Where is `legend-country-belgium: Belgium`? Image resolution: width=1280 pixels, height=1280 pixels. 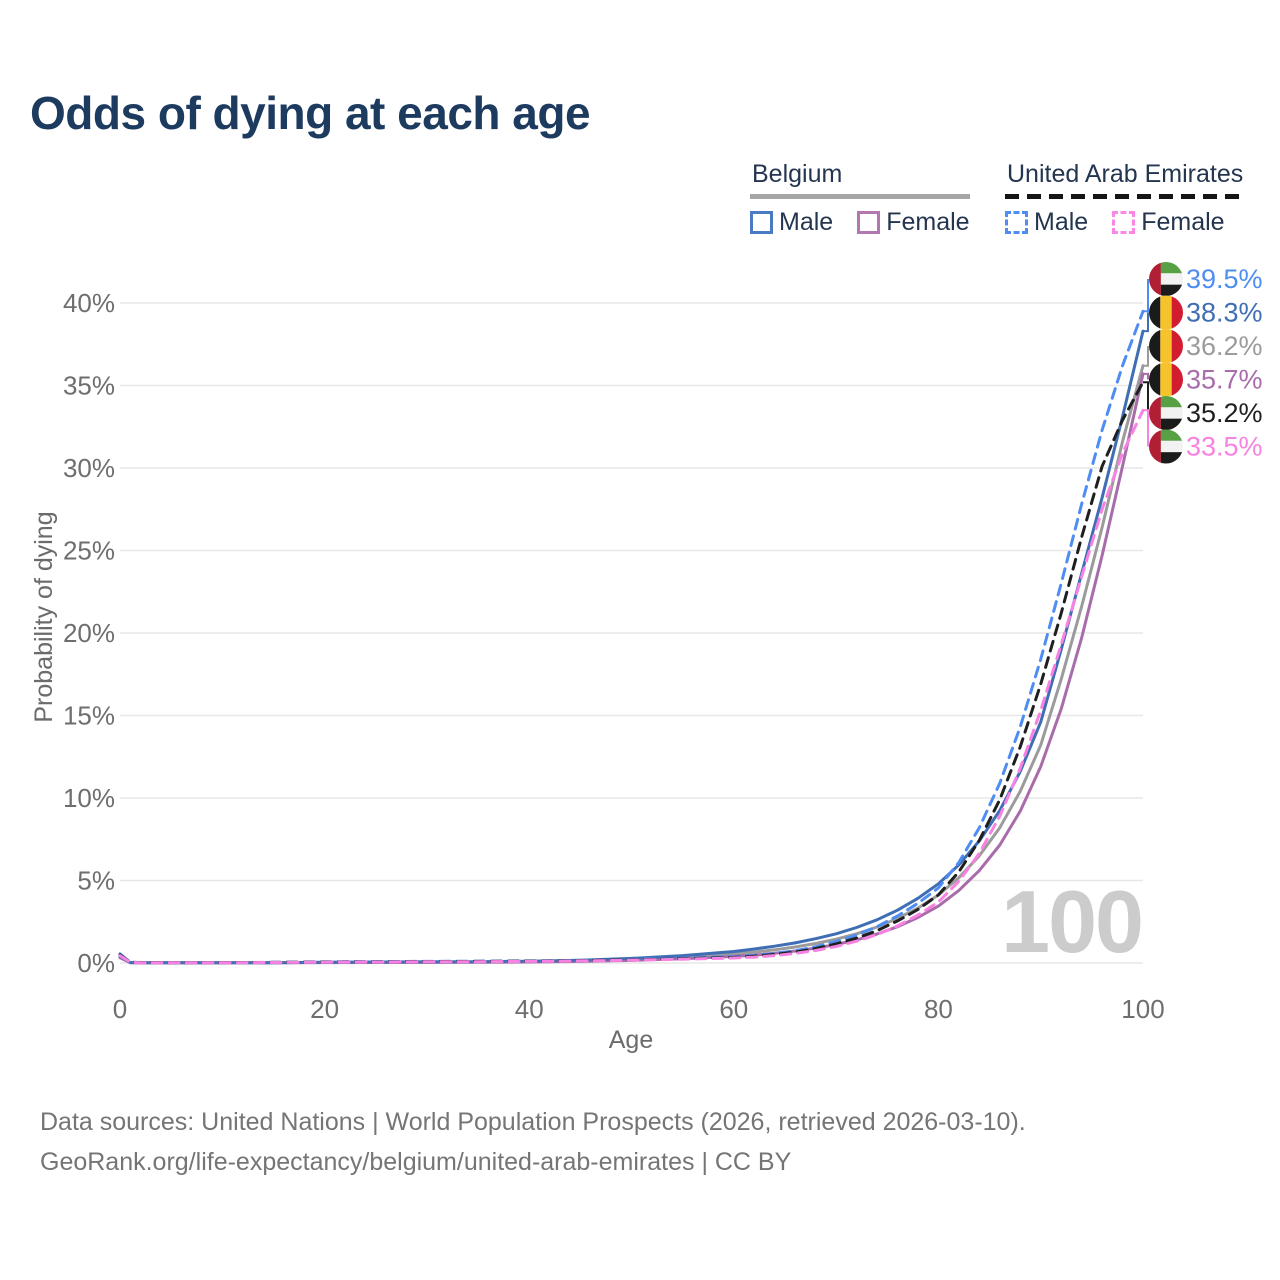
legend-country-belgium: Belgium is located at coordinates (797, 174).